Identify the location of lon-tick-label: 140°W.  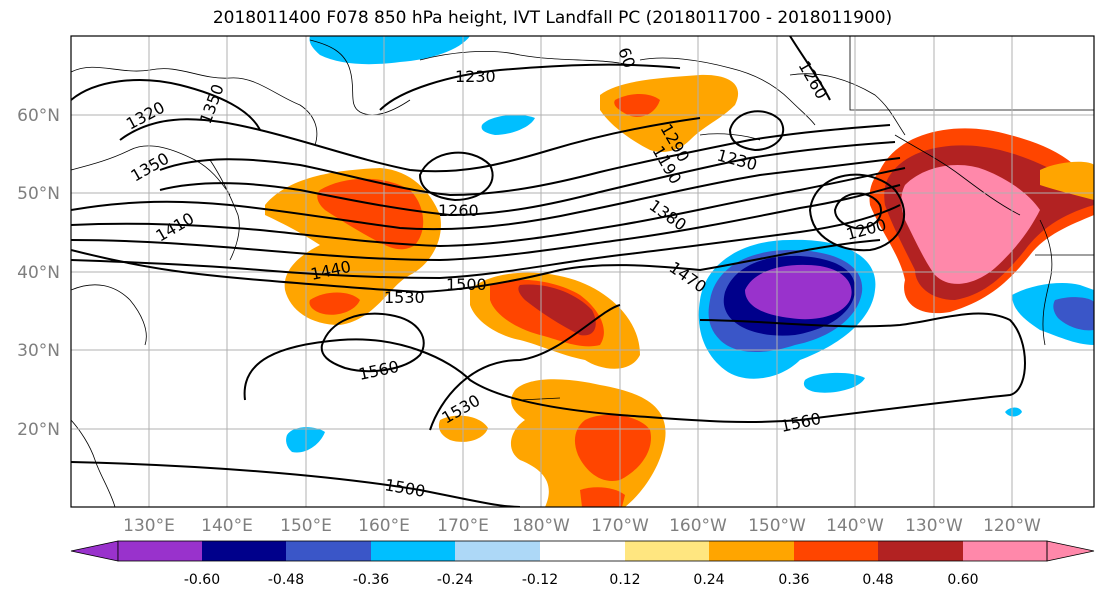
(855, 526).